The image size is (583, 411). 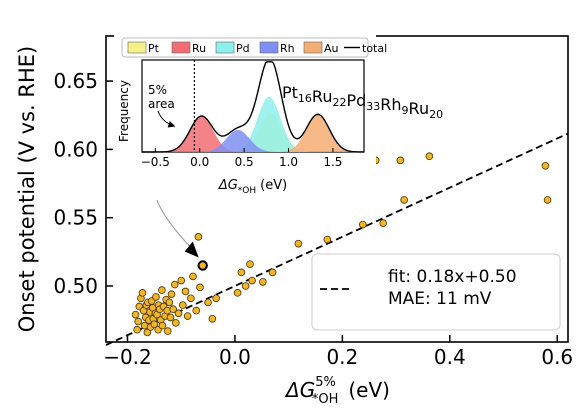 What do you see at coordinates (252, 187) in the screenshot?
I see `inset-x-label: ΔG*OH (eV)` at bounding box center [252, 187].